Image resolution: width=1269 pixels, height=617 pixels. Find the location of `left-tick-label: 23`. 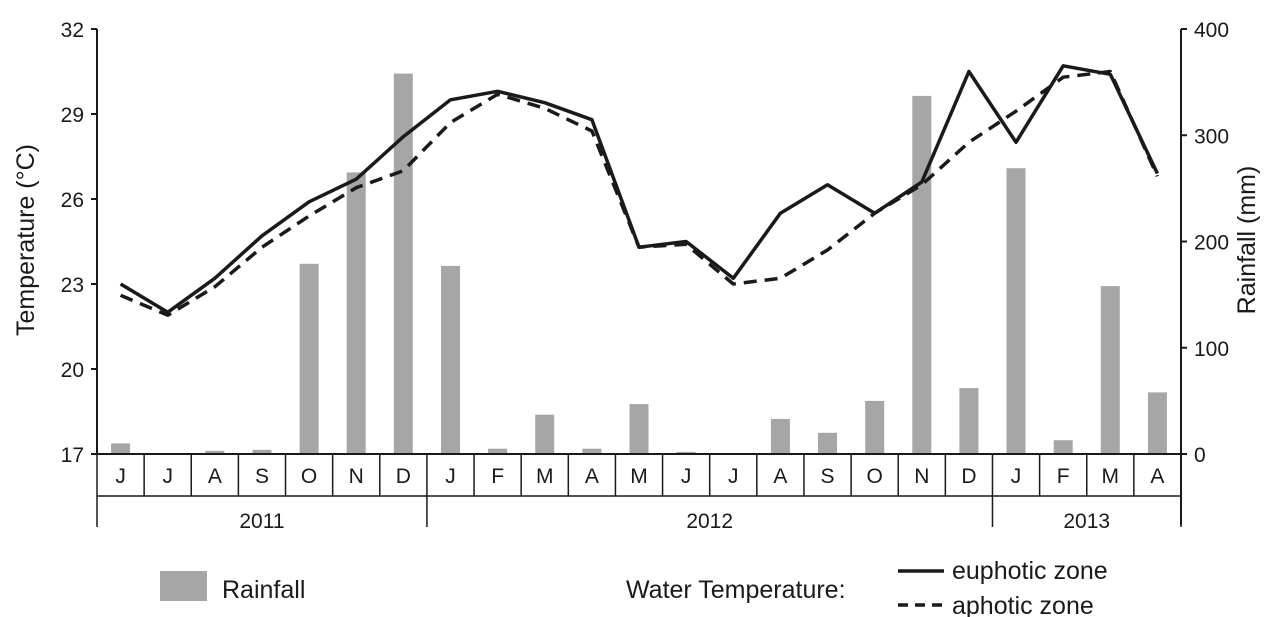

left-tick-label: 23 is located at coordinates (72, 285).